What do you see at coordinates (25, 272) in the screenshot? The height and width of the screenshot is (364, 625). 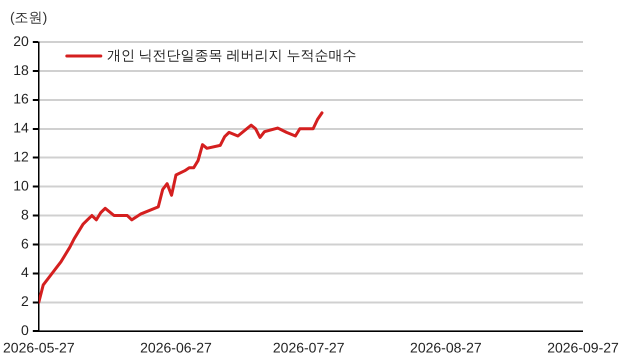 I see `y-tick-label: 4` at bounding box center [25, 272].